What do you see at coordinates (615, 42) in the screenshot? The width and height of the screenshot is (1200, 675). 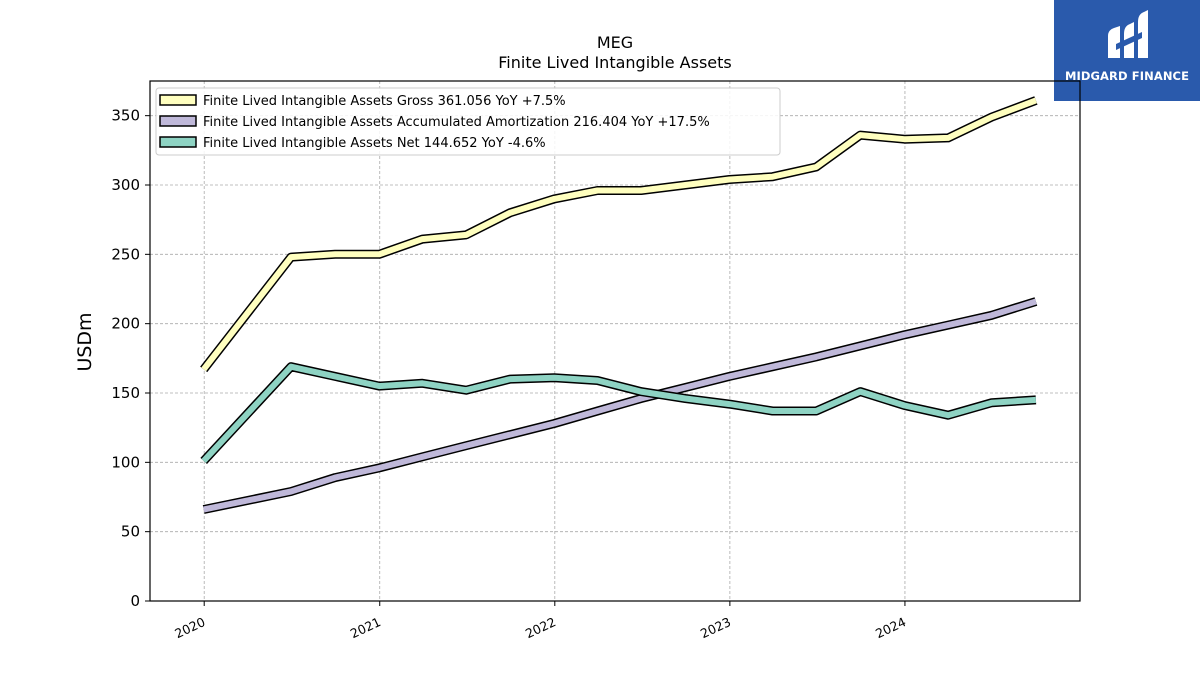 I see `chart-title: MEG` at bounding box center [615, 42].